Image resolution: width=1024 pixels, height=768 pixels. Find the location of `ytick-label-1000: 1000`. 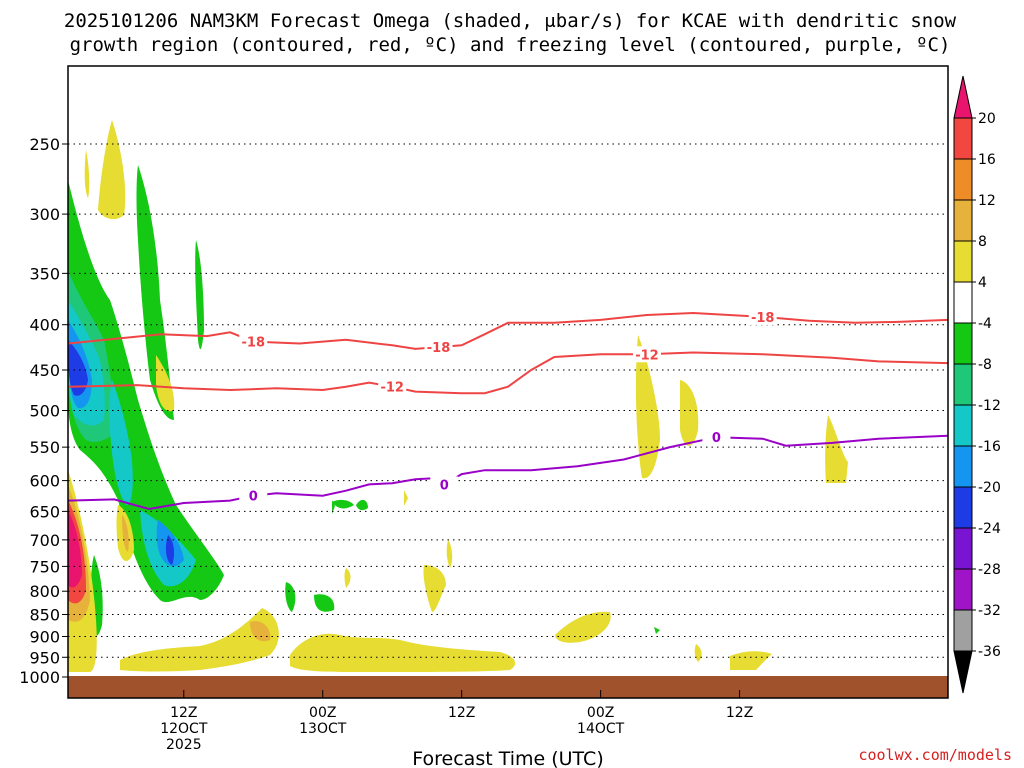

ytick-label-1000: 1000 is located at coordinates (39, 677).